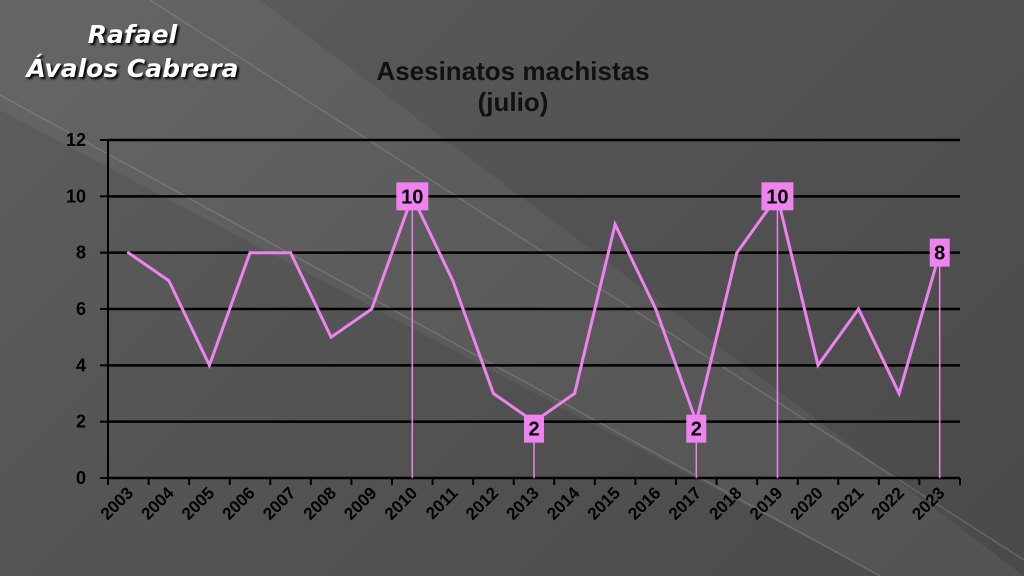  What do you see at coordinates (132, 68) in the screenshot?
I see `author-last-name: Ávalos Cabrera` at bounding box center [132, 68].